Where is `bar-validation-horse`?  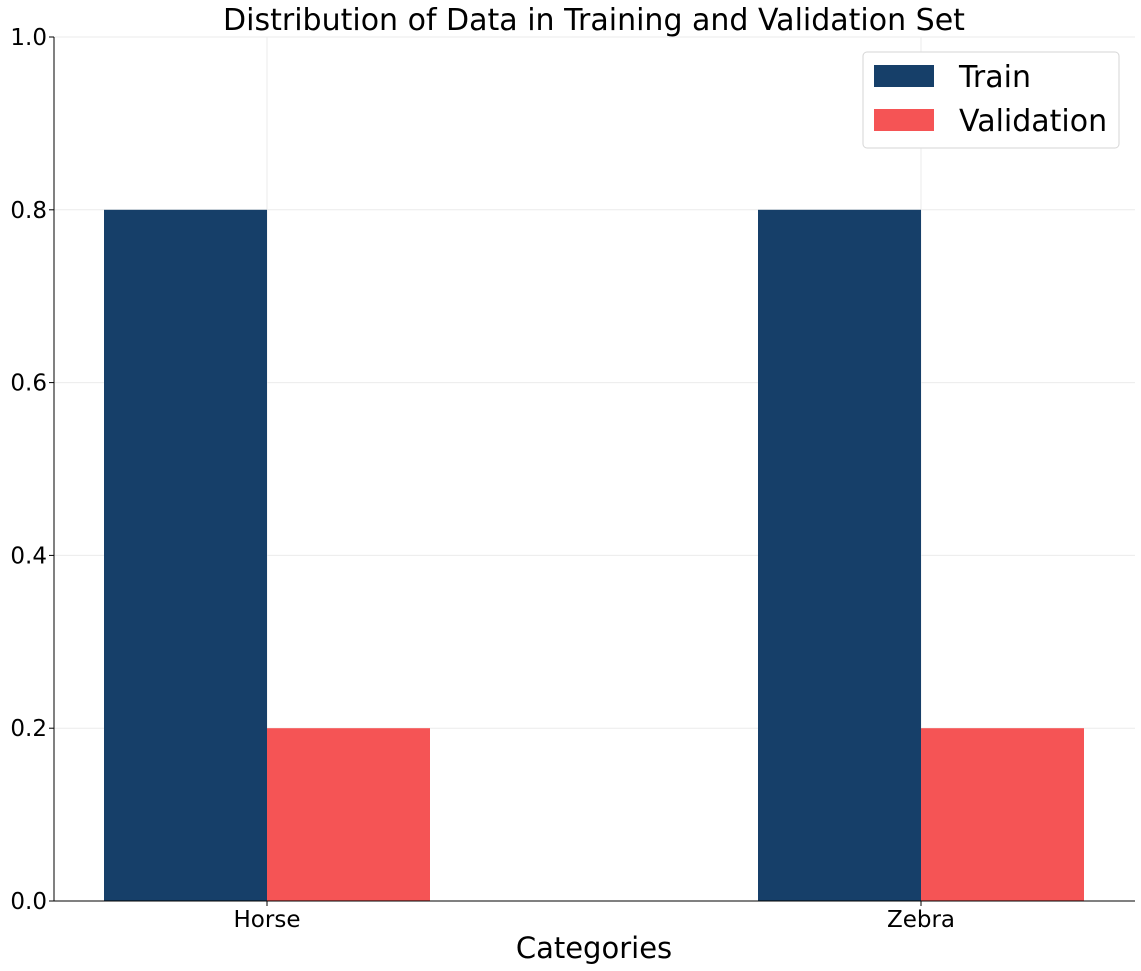
bar-validation-horse is located at coordinates (348, 814).